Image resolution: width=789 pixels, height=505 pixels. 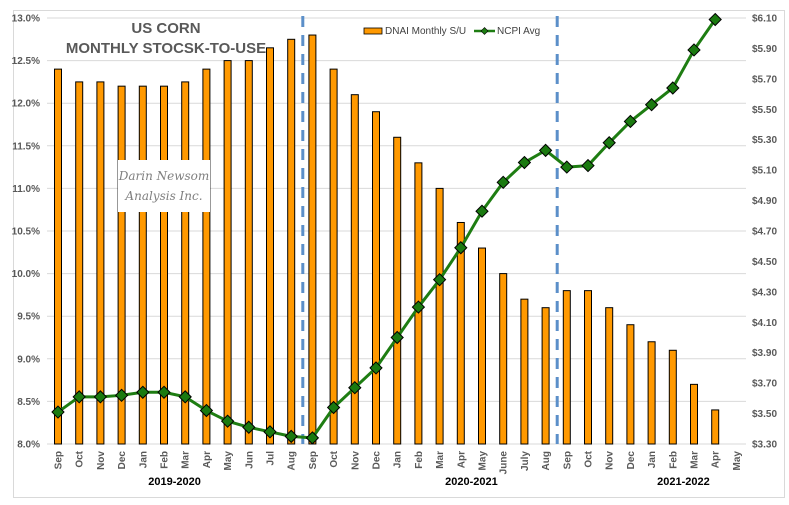 What do you see at coordinates (525, 461) in the screenshot?
I see `x-axis-category-label: July` at bounding box center [525, 461].